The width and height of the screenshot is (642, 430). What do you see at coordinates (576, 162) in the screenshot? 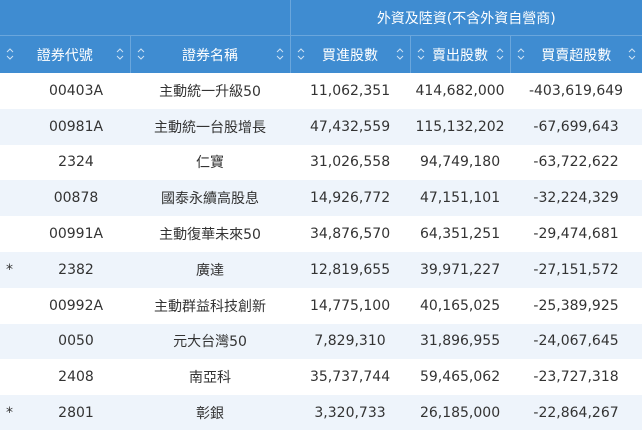
I see `cell-net: -63,722,622` at bounding box center [576, 162].